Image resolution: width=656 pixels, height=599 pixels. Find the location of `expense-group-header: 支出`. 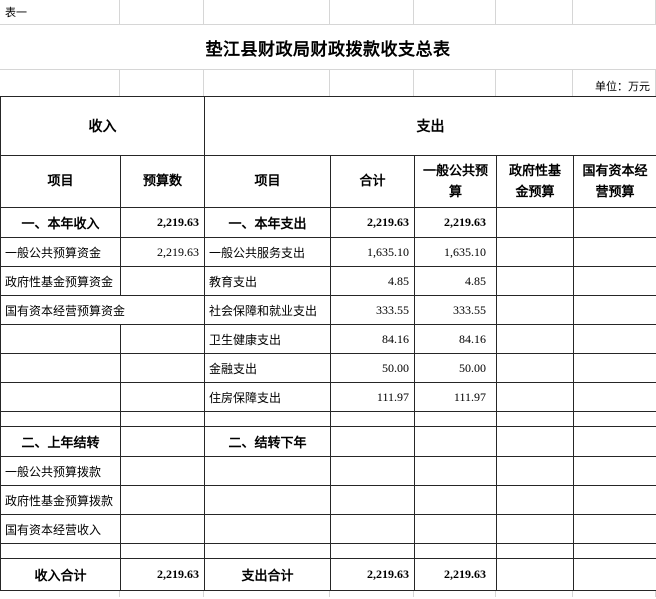

expense-group-header: 支出 is located at coordinates (429, 126).